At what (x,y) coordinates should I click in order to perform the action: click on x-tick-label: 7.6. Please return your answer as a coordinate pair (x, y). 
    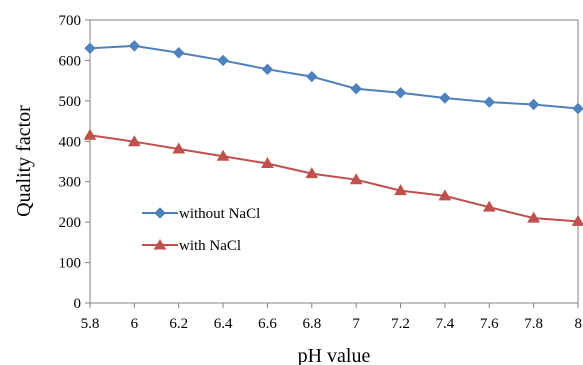
    Looking at the image, I should click on (489, 324).